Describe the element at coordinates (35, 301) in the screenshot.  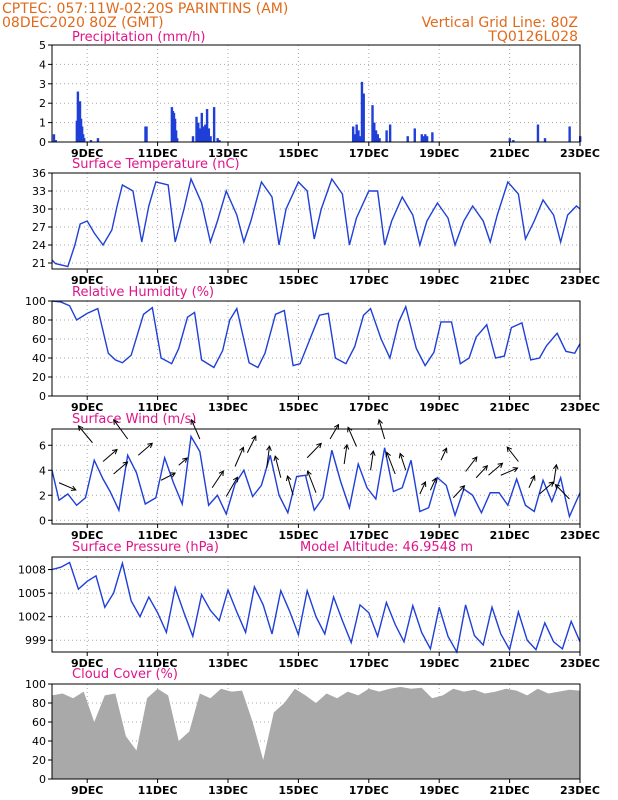
I see `rh-ytick-label: 100` at that location.